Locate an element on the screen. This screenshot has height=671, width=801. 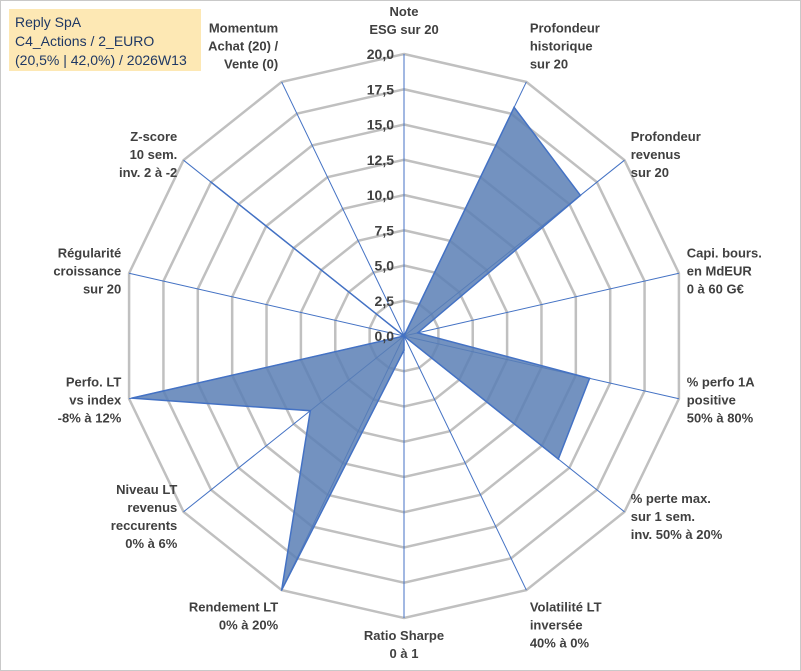
info-category: C4_Actions / 2_EURO is located at coordinates (85, 41).